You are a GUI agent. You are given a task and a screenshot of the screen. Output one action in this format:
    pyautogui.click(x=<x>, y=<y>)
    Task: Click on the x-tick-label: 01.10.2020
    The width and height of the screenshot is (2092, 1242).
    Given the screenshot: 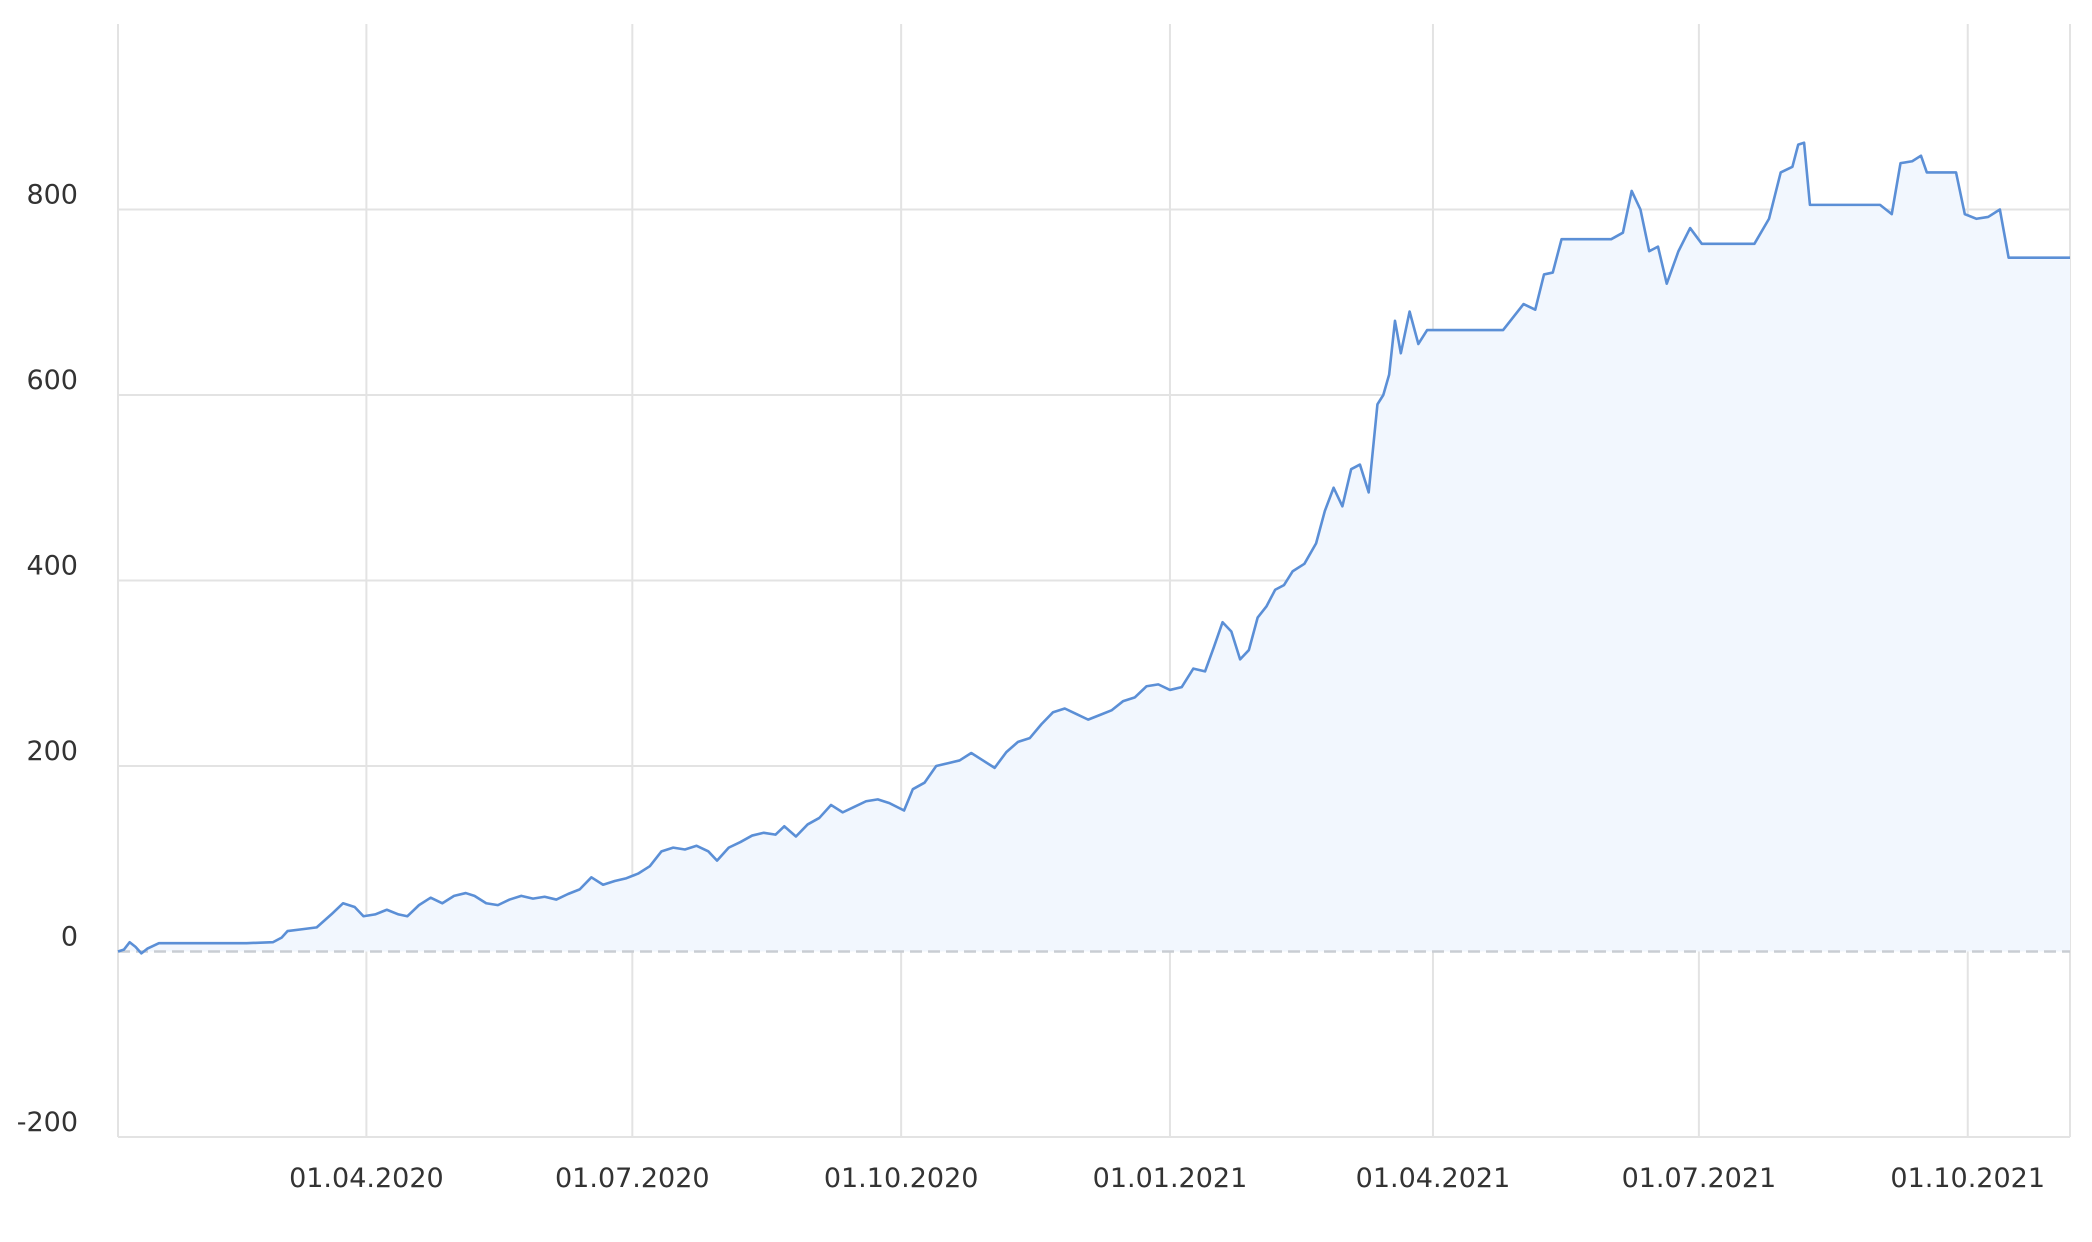 What is the action you would take?
    pyautogui.click(x=901, y=1178)
    